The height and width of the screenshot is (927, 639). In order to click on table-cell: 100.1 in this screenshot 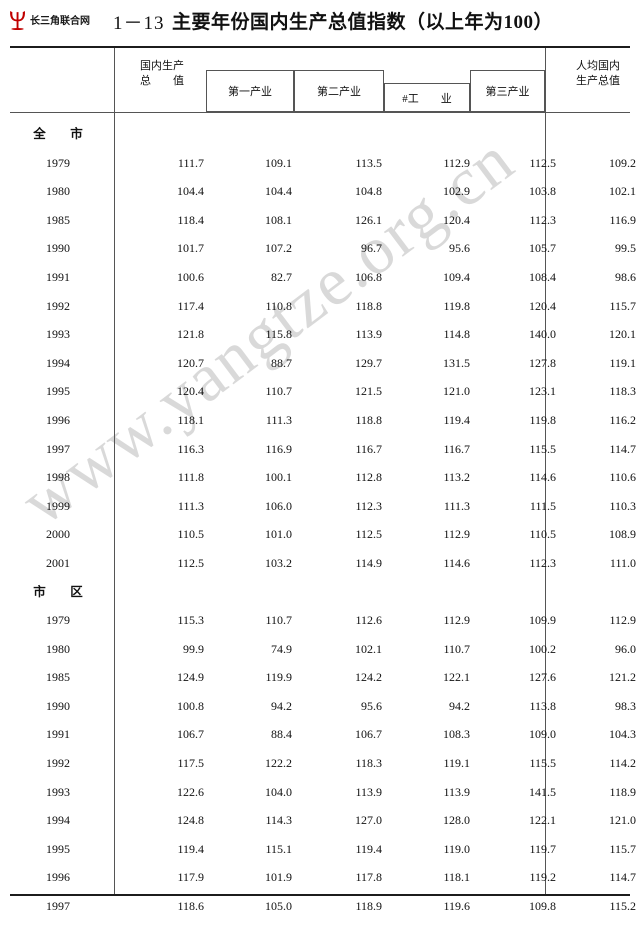, I will do `click(278, 477)`.